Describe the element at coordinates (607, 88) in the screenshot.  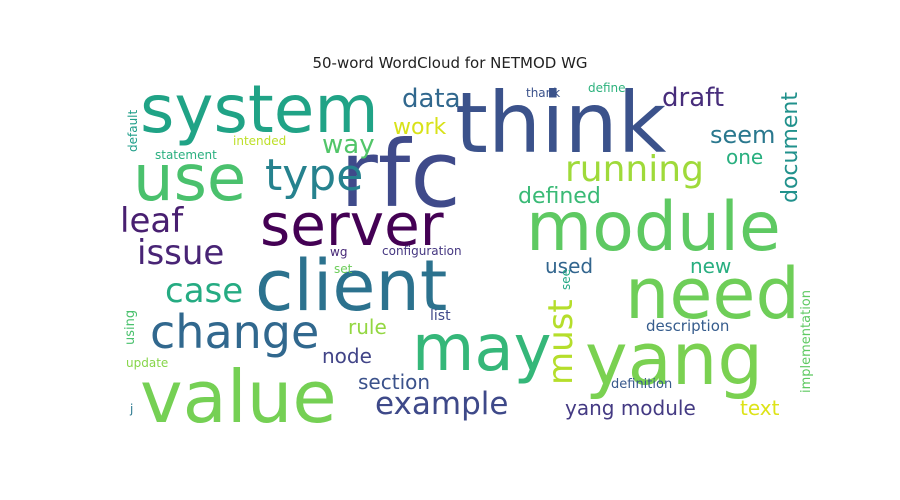
I see `word-define: define` at that location.